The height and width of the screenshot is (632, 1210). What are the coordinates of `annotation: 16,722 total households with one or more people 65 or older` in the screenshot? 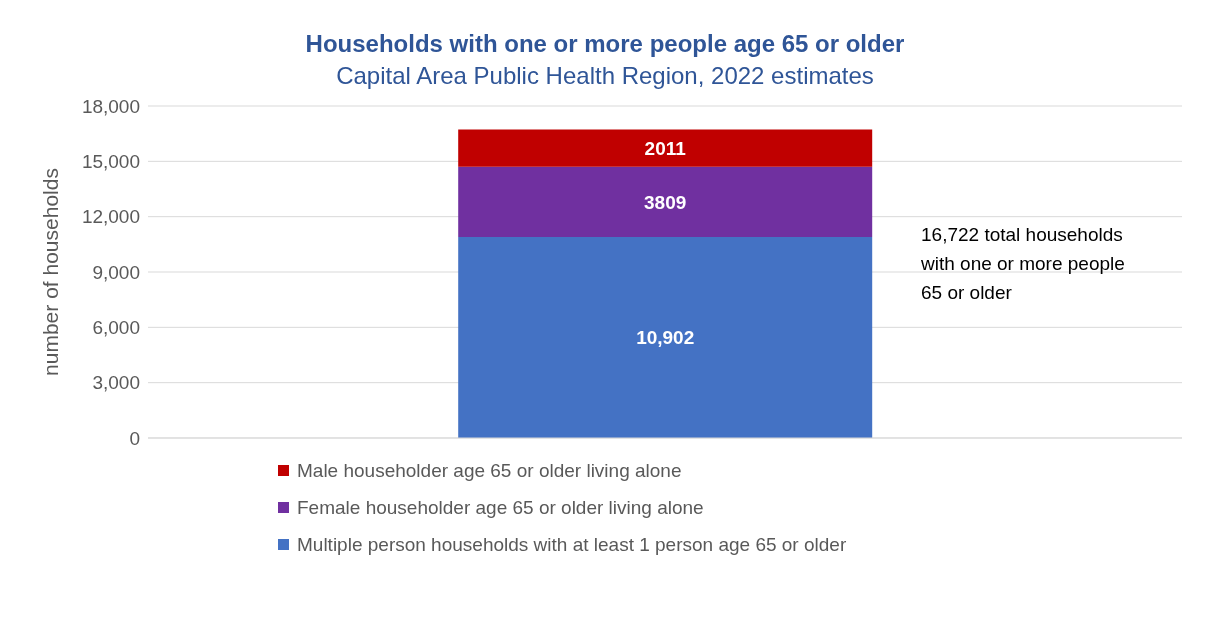 It's located at (1023, 264).